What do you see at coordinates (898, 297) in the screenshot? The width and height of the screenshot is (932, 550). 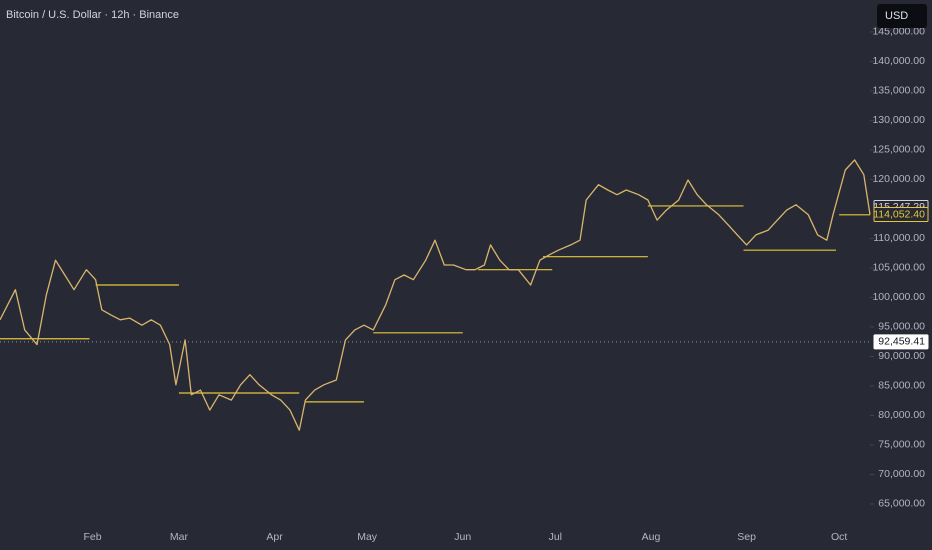 I see `y-tick-label: 100,000.00` at bounding box center [898, 297].